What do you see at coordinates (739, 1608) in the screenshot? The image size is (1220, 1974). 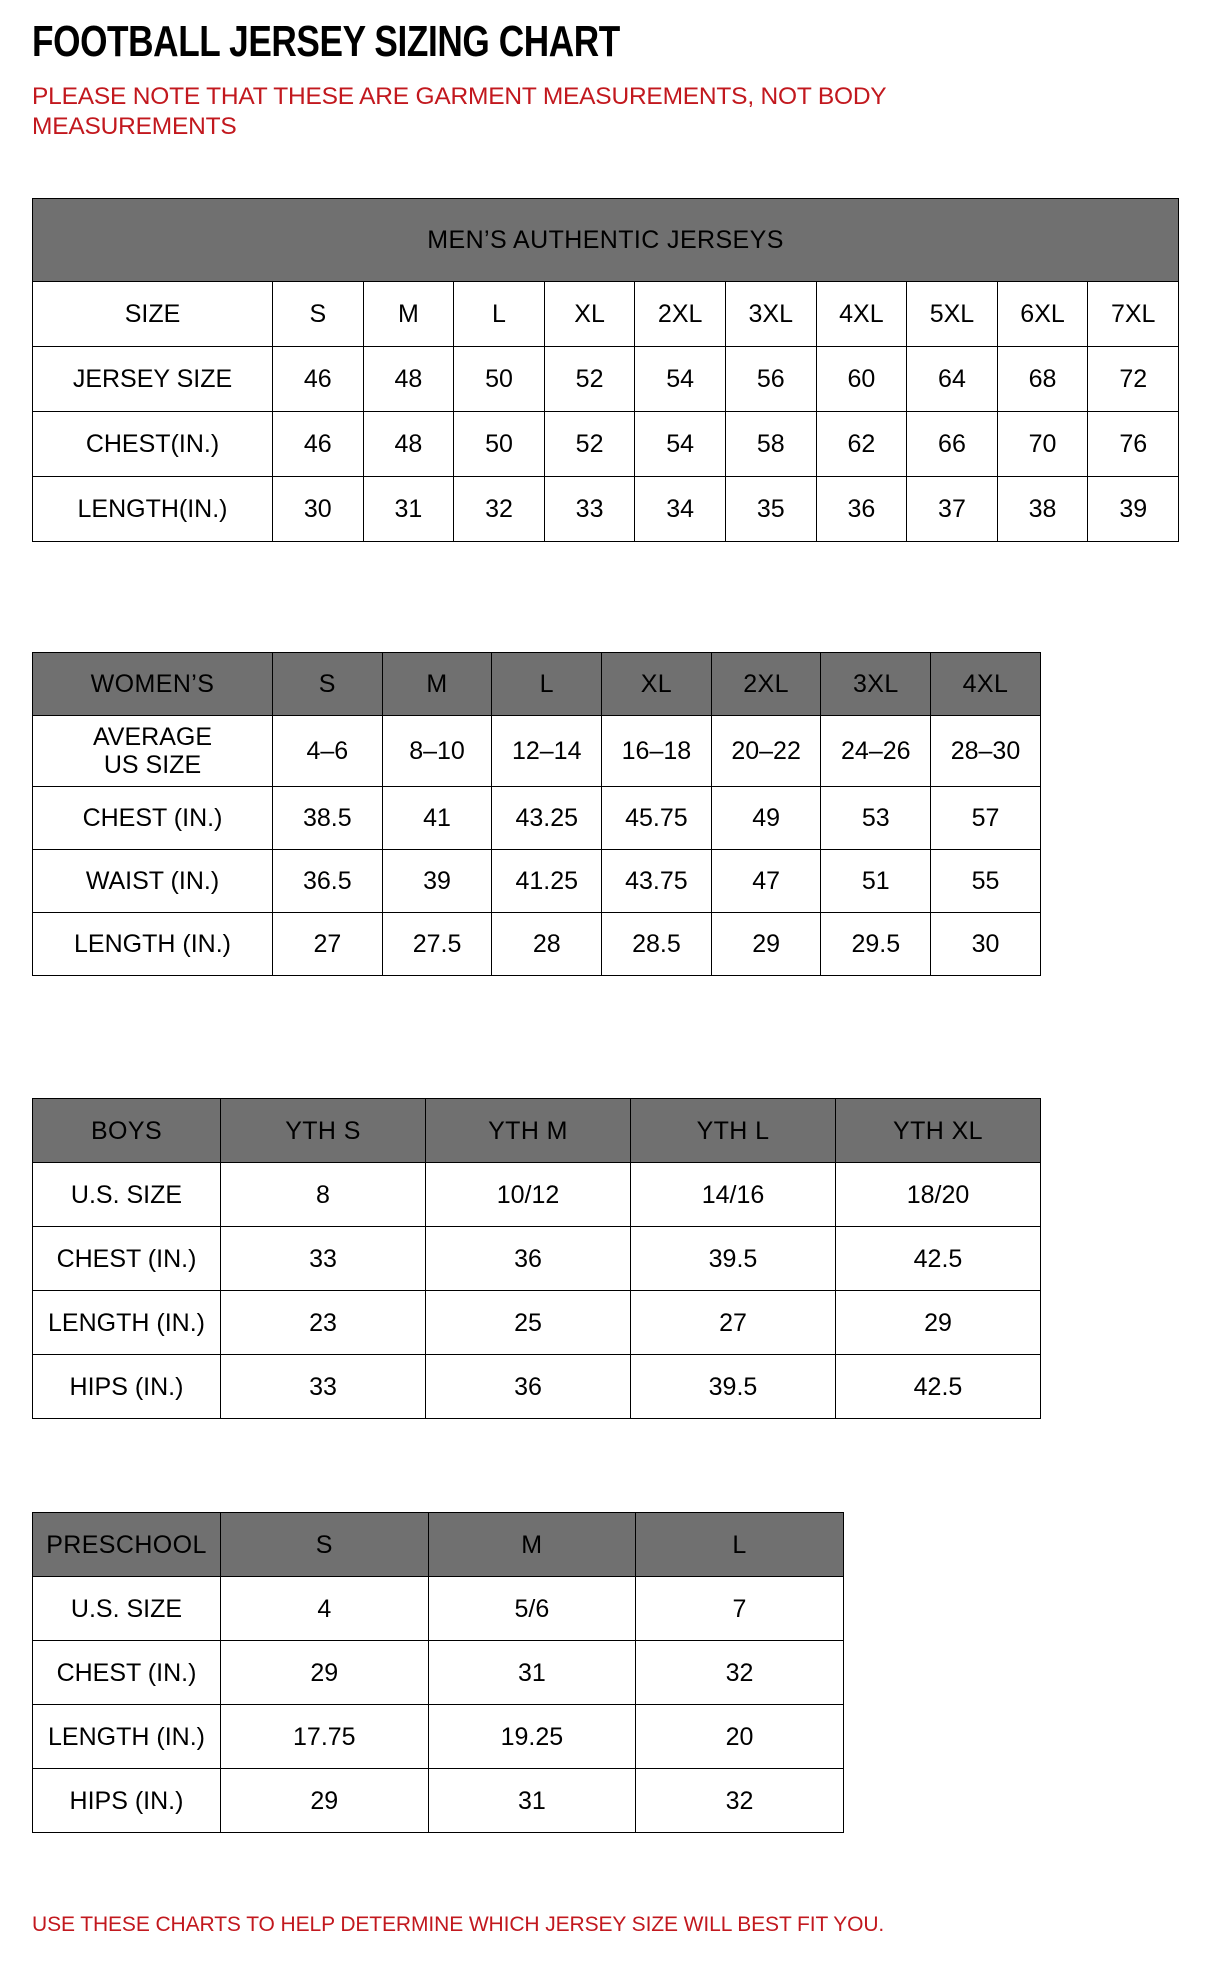 I see `cell-value: 7` at bounding box center [739, 1608].